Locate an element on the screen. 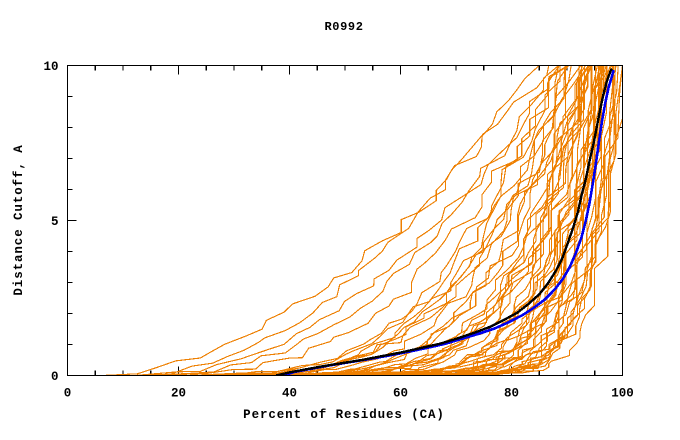  x-tick-label: 80 is located at coordinates (511, 394).